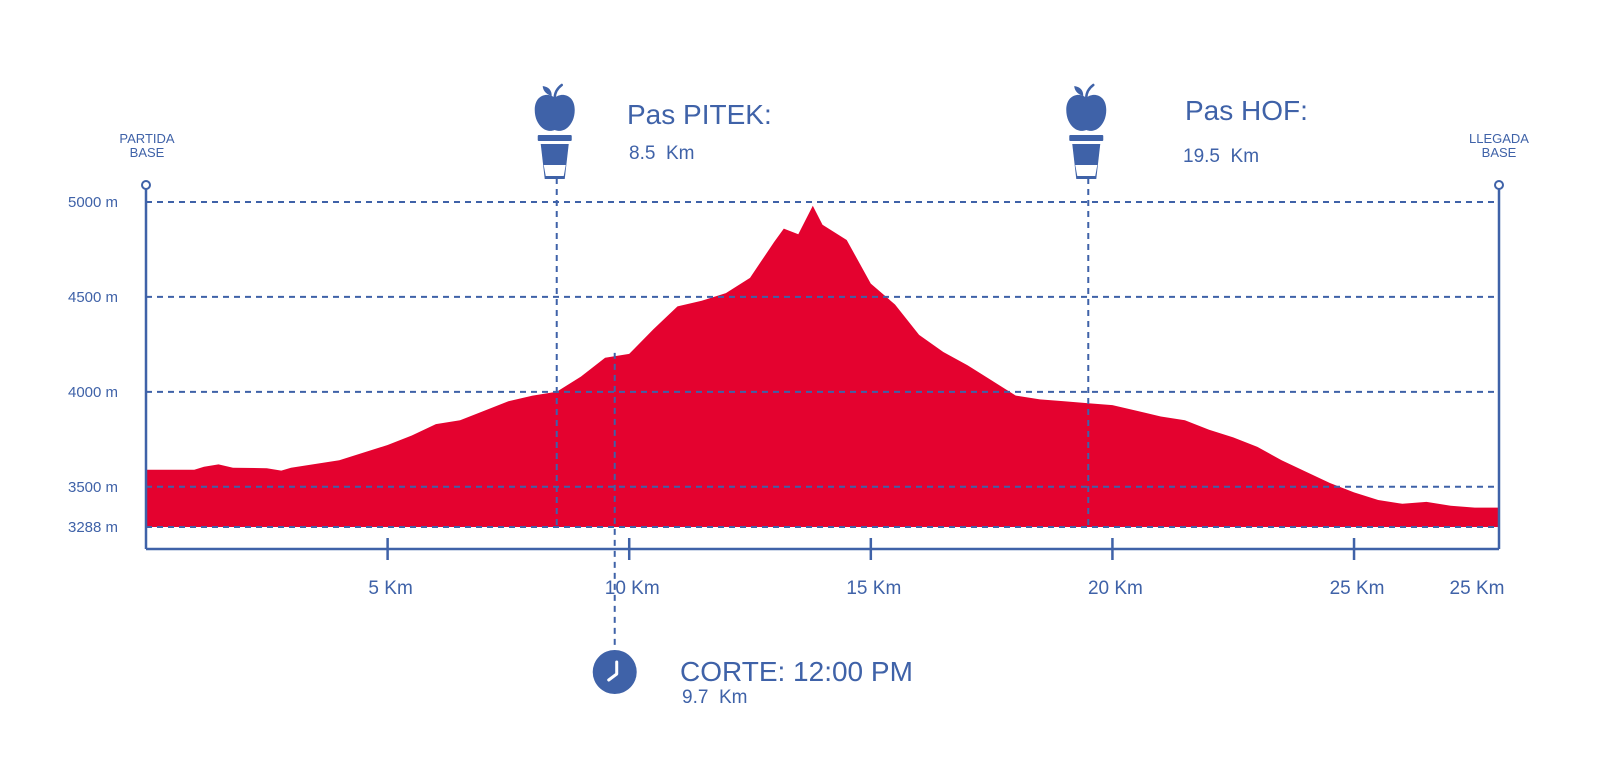  I want to click on start-end-markers: PARTIDA BASE LLEGADA BASE, so click(824, 145).